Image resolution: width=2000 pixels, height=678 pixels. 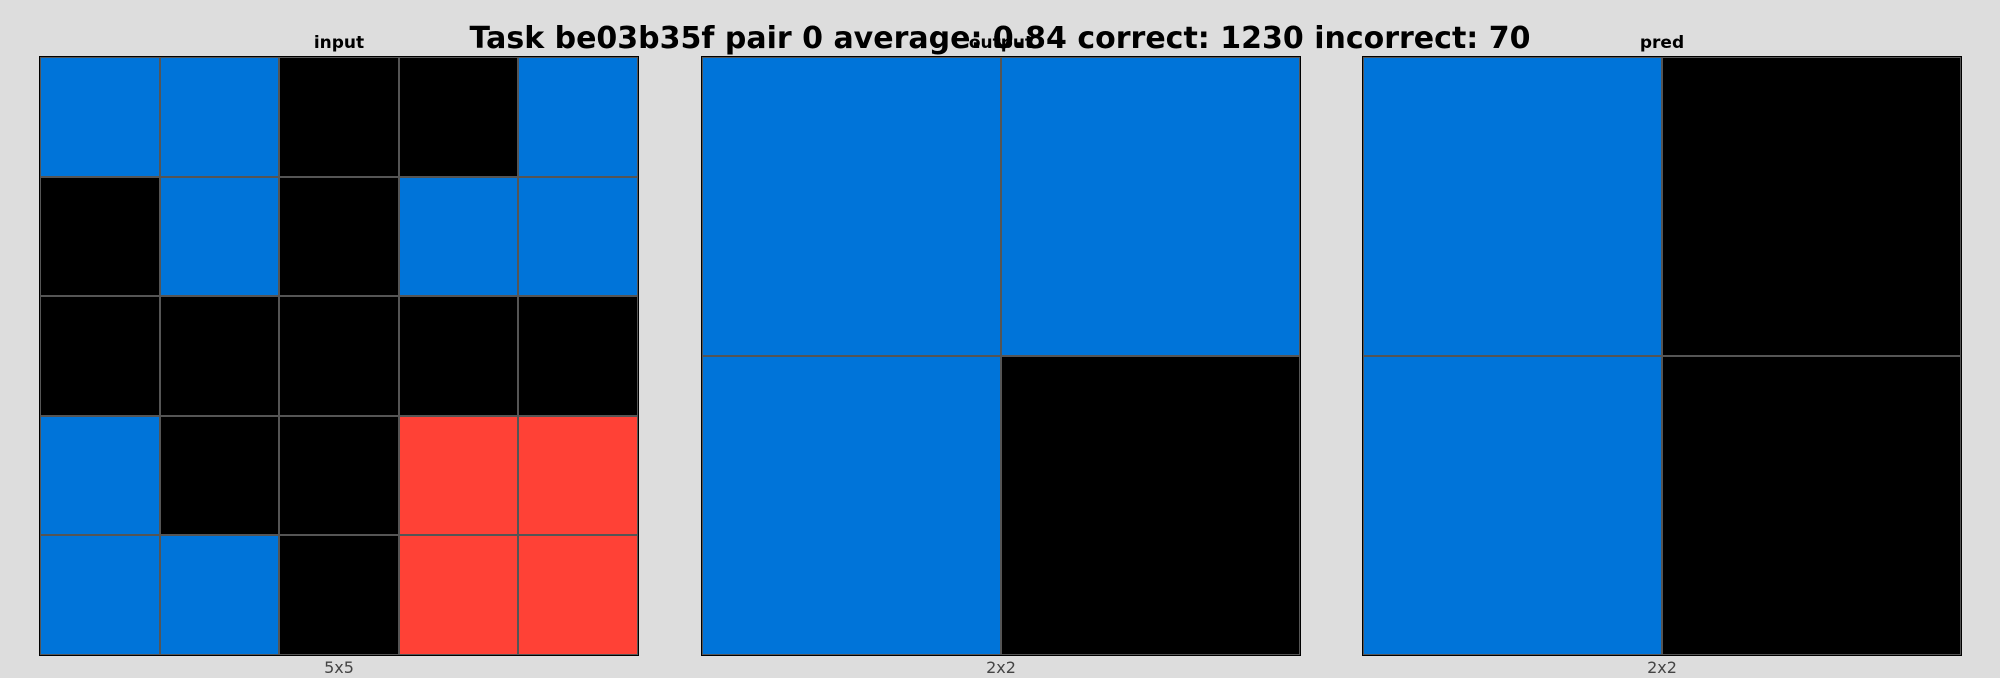 What do you see at coordinates (1662, 667) in the screenshot?
I see `pred-grid-size: 2x2` at bounding box center [1662, 667].